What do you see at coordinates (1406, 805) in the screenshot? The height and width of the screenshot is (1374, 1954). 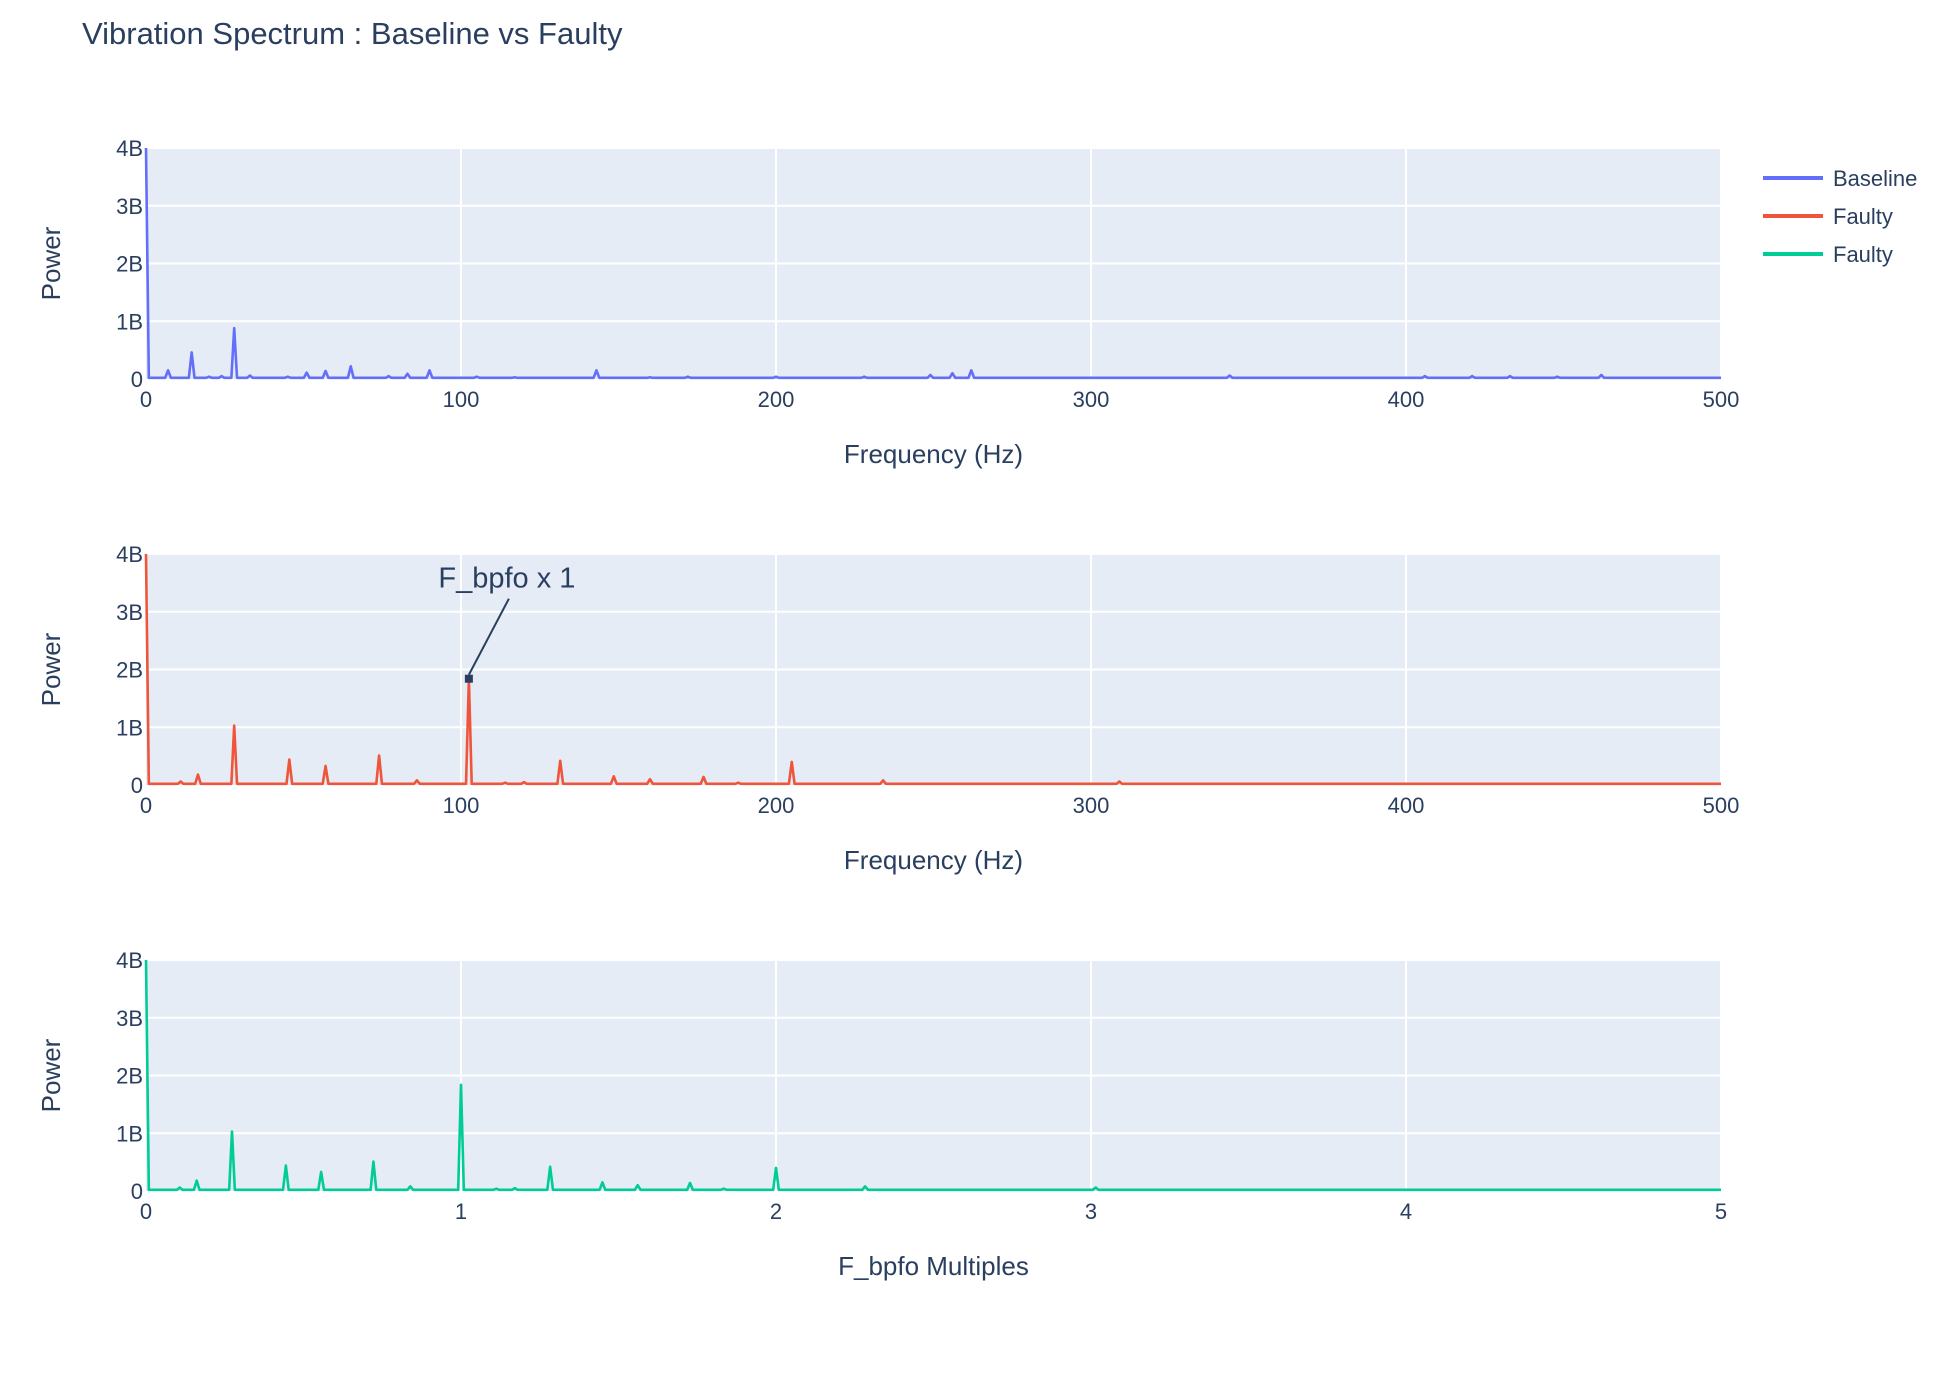 I see `x-tick-label: 400` at bounding box center [1406, 805].